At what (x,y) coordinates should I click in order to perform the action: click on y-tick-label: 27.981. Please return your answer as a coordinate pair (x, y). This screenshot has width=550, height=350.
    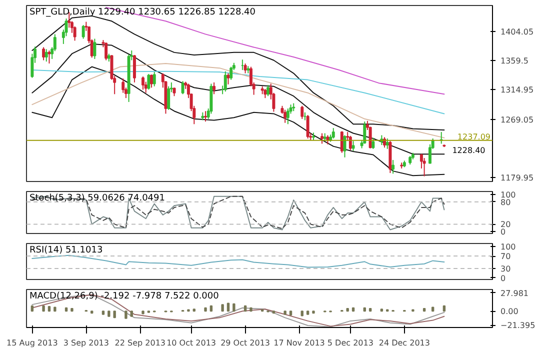
    Looking at the image, I should click on (514, 293).